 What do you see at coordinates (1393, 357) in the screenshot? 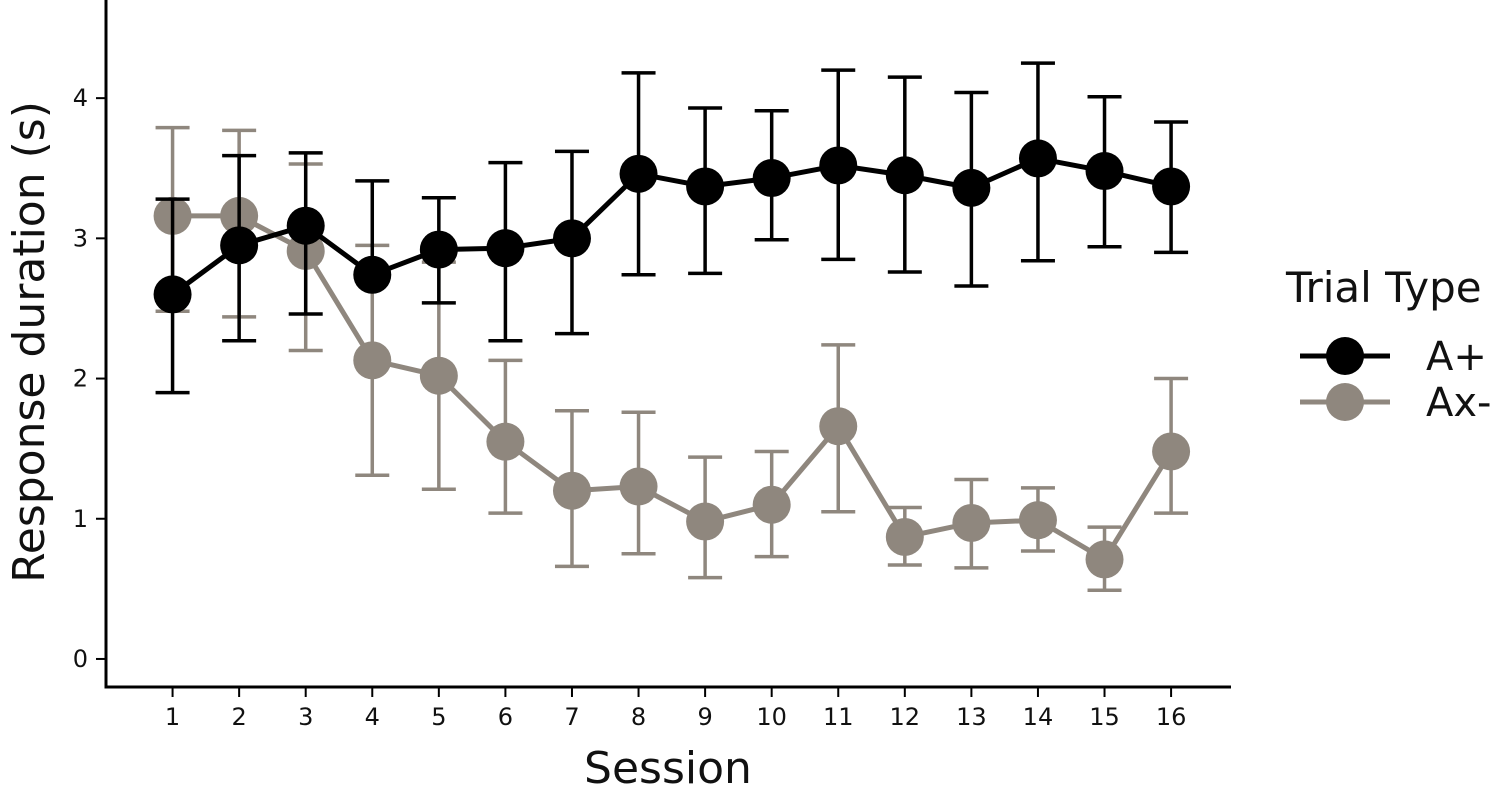
I see `legend-entry-a-plus: A+` at bounding box center [1393, 357].